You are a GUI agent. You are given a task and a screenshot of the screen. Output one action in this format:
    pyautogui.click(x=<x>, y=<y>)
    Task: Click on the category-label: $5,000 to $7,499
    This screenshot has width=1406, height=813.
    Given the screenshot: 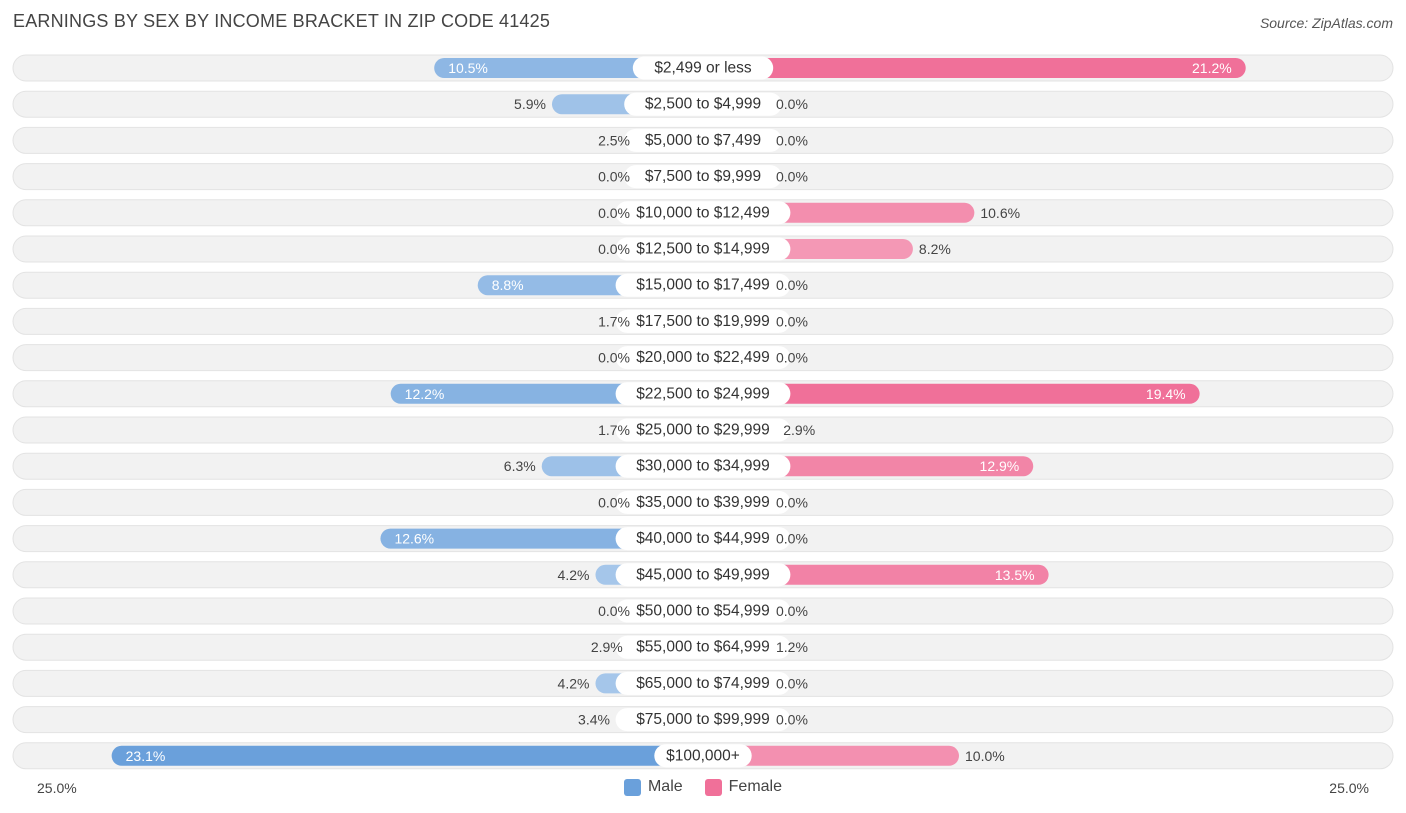 What is the action you would take?
    pyautogui.click(x=703, y=140)
    